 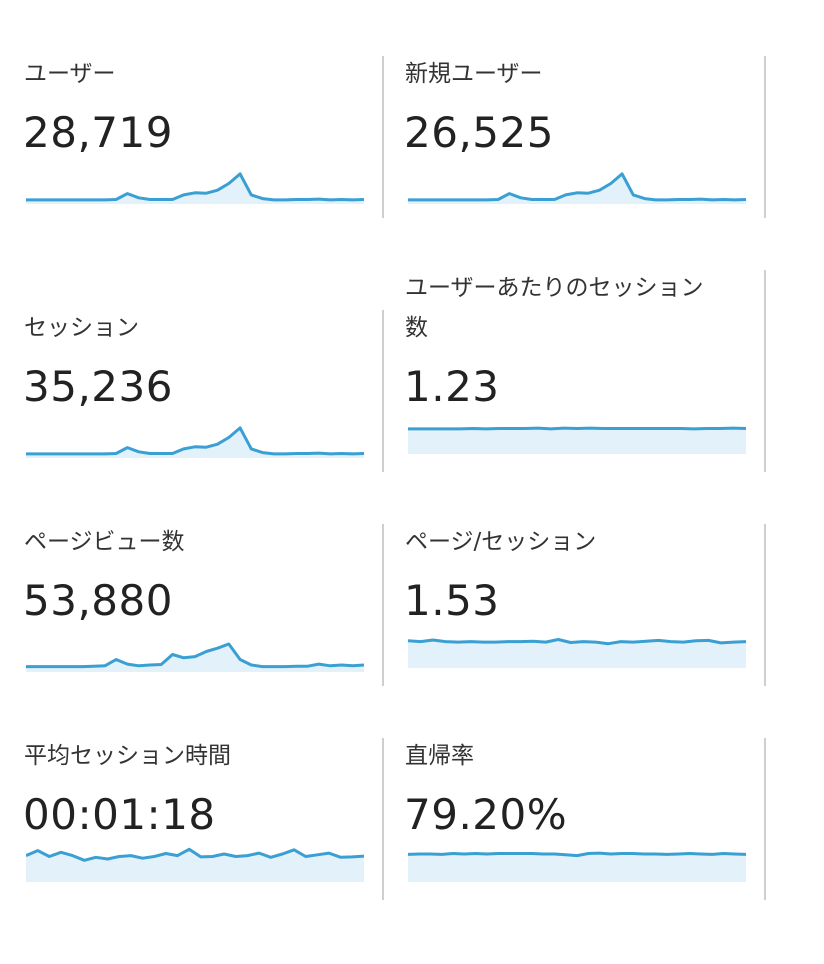 I want to click on metric-value: 28,719, so click(x=98, y=132).